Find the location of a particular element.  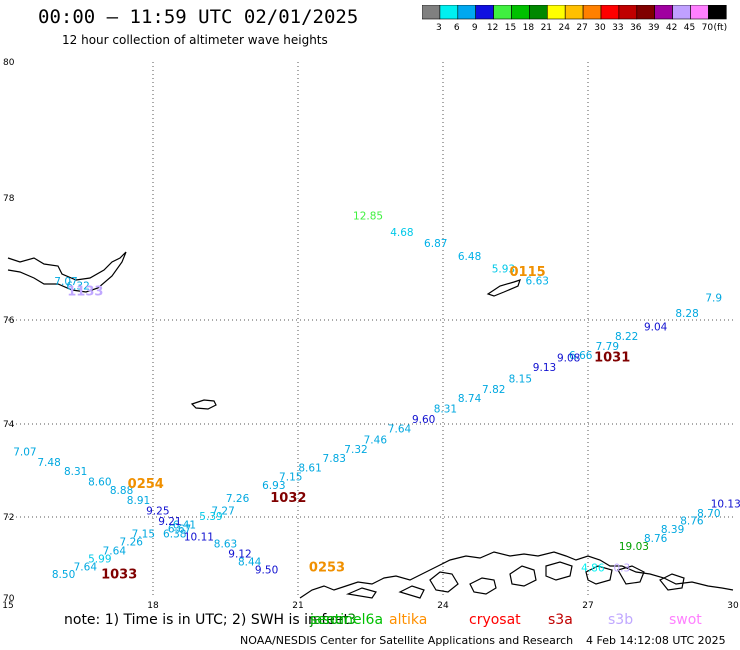

wave-height-value: 8.70 is located at coordinates (708, 514).